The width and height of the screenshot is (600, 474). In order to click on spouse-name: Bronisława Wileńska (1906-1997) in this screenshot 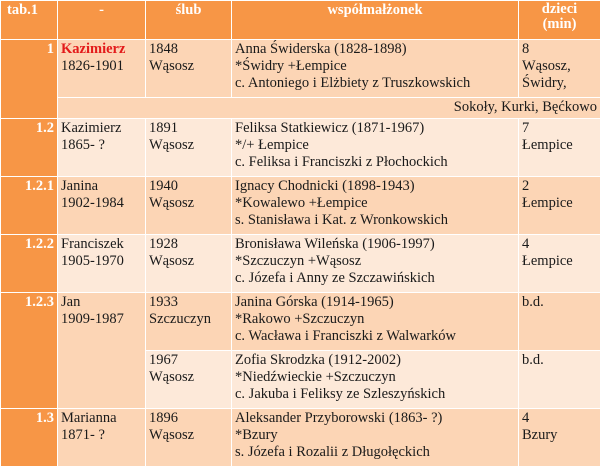, I will do `click(335, 244)`.